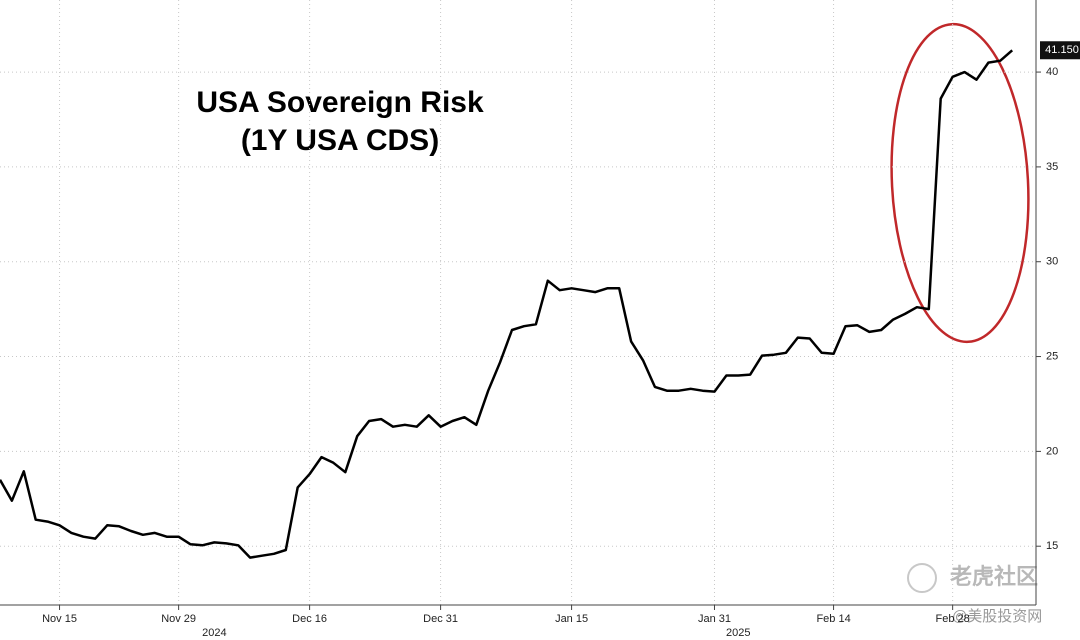  I want to click on y-tick-label: 15, so click(1052, 546).